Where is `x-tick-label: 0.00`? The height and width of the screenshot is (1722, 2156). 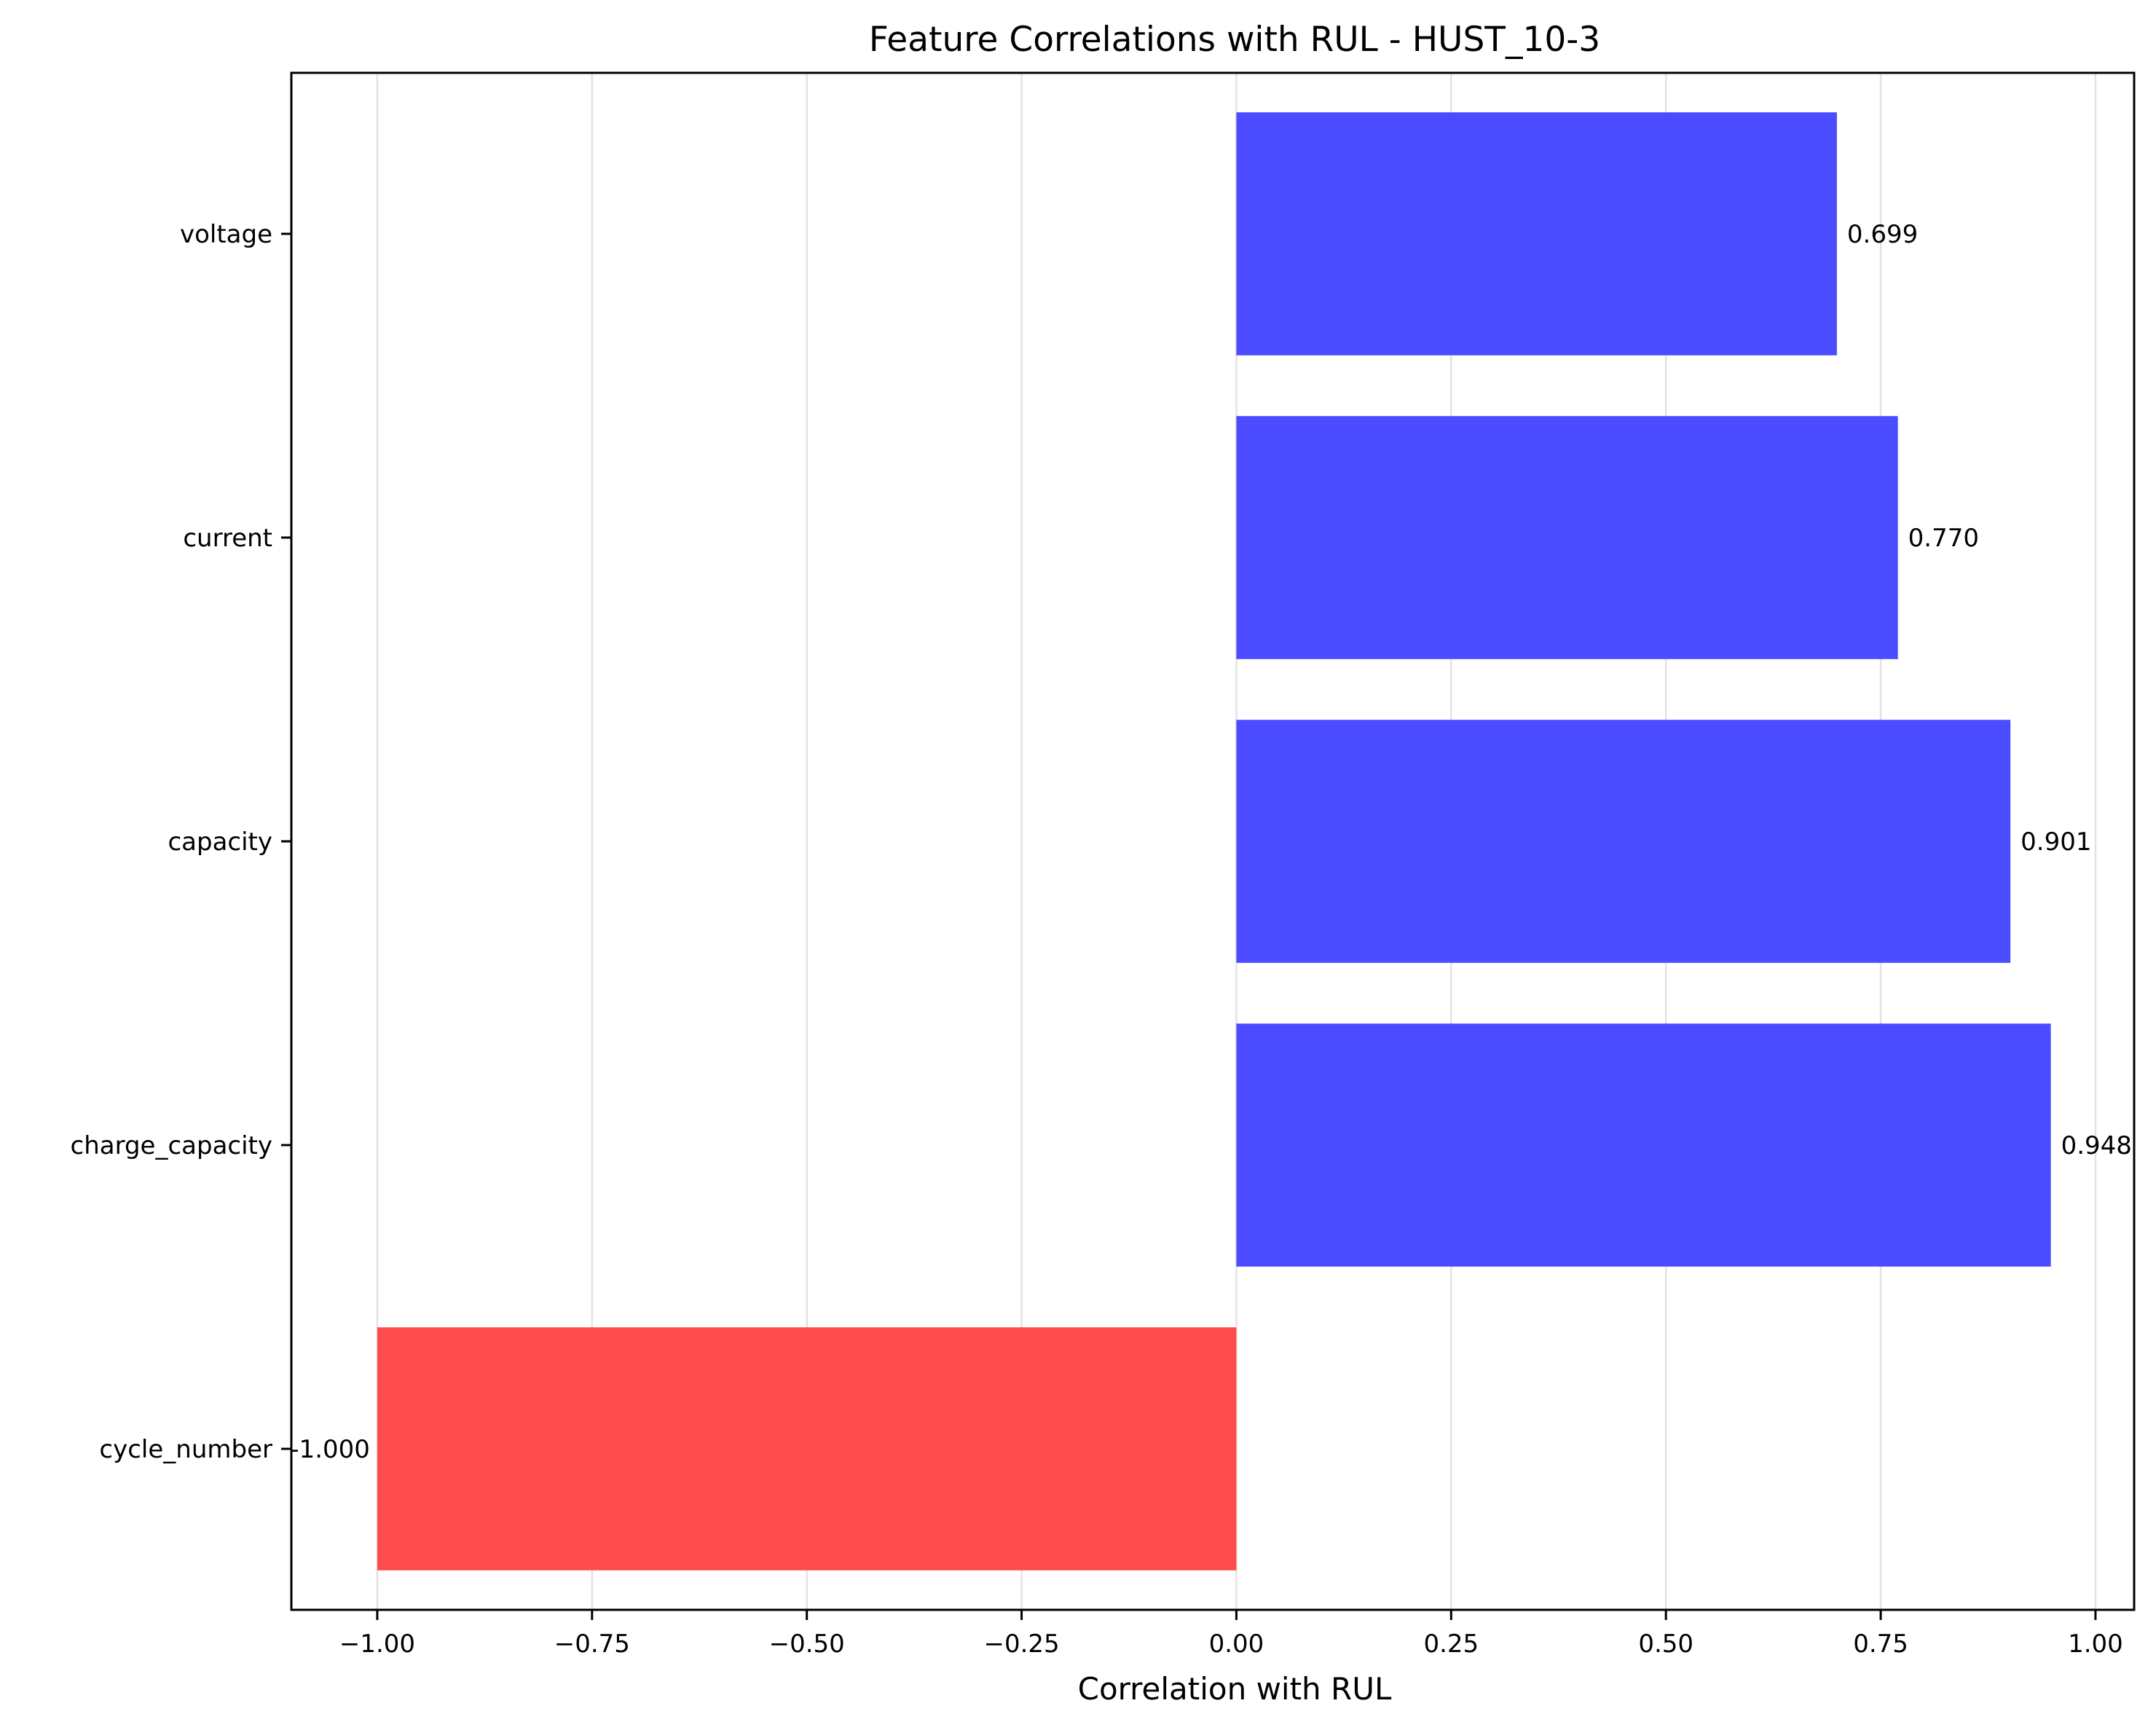 x-tick-label: 0.00 is located at coordinates (1236, 1644).